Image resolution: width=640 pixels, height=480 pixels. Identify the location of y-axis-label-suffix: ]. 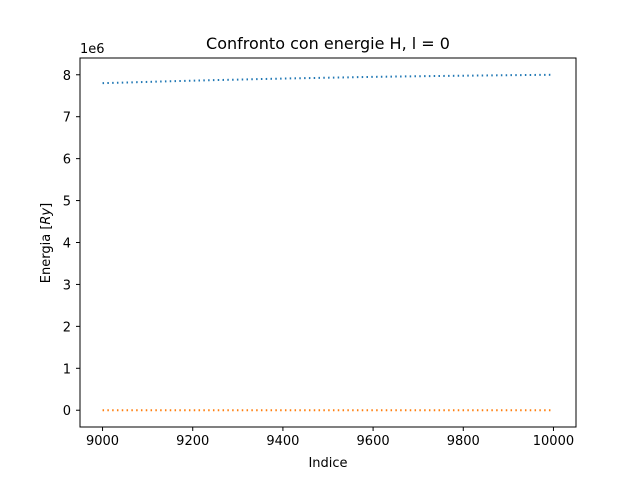
(46, 205).